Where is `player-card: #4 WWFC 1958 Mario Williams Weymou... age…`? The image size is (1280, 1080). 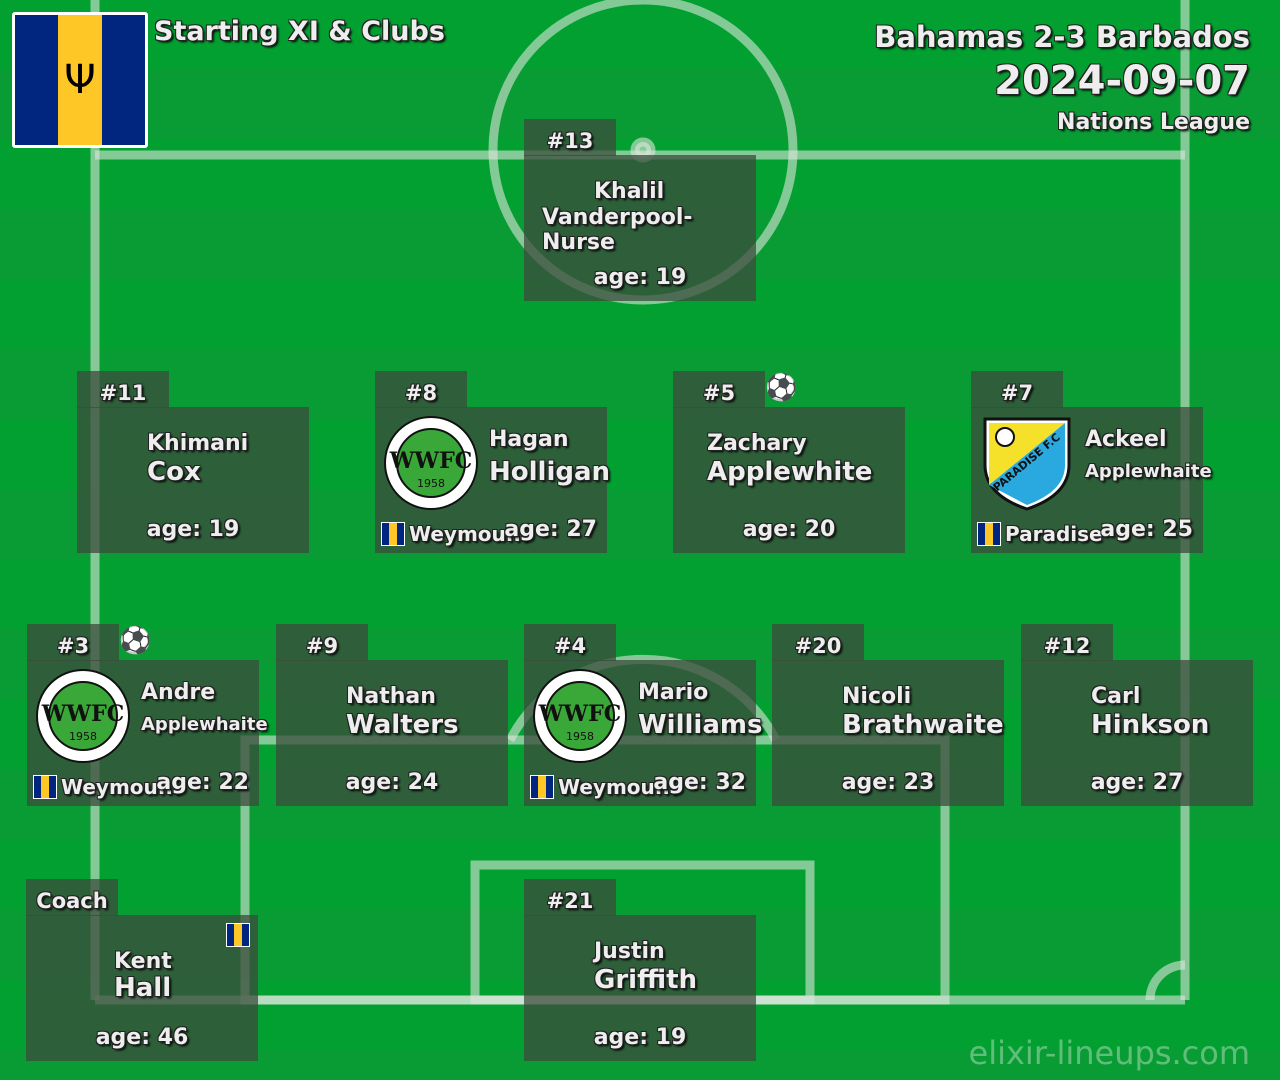 player-card: #4 WWFC 1958 Mario Williams Weymou... age… is located at coordinates (643, 715).